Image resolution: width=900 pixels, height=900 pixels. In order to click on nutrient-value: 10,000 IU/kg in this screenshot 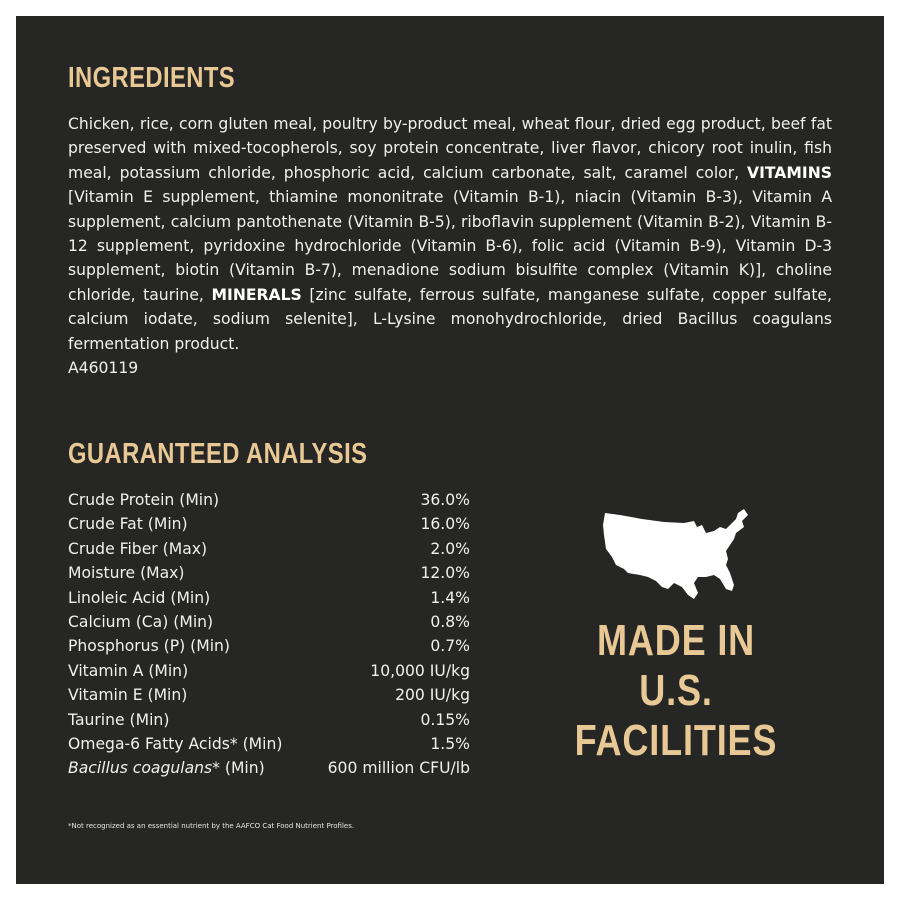, I will do `click(420, 670)`.